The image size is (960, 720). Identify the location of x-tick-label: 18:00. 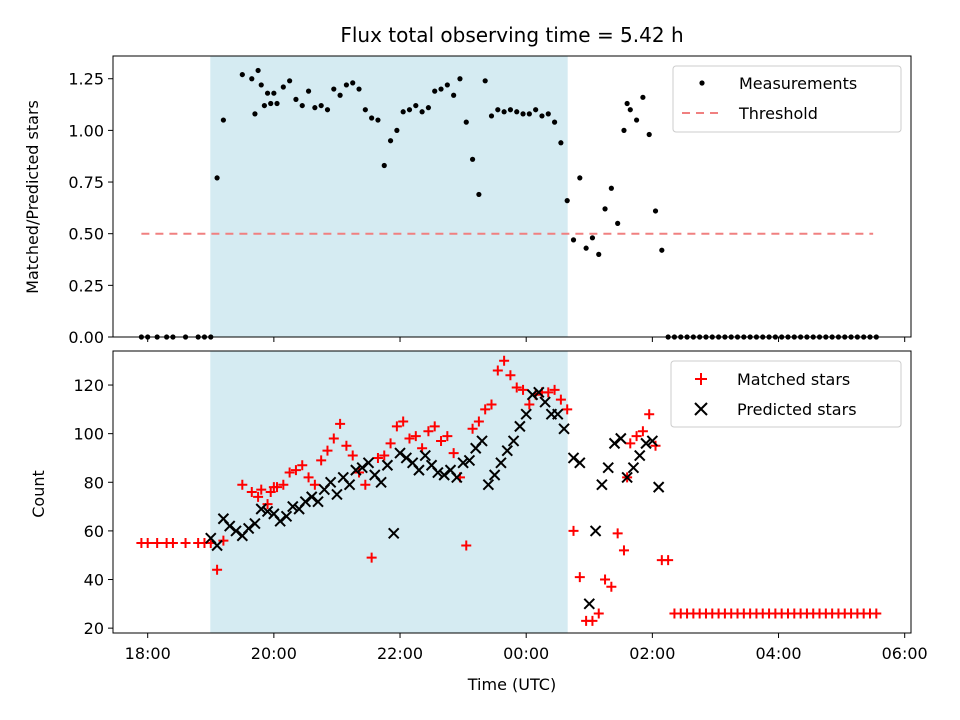
(148, 653).